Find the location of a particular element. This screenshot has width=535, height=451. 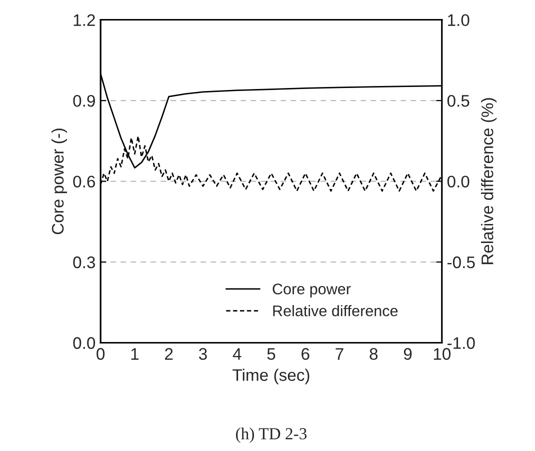

x-tick-label: 5 is located at coordinates (271, 354).